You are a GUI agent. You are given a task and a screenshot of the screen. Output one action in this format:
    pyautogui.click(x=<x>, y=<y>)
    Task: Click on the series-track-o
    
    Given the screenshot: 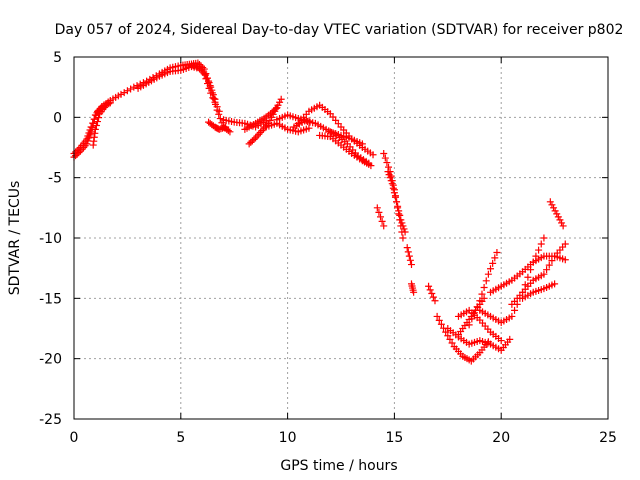 What is the action you would take?
    pyautogui.click(x=346, y=138)
    